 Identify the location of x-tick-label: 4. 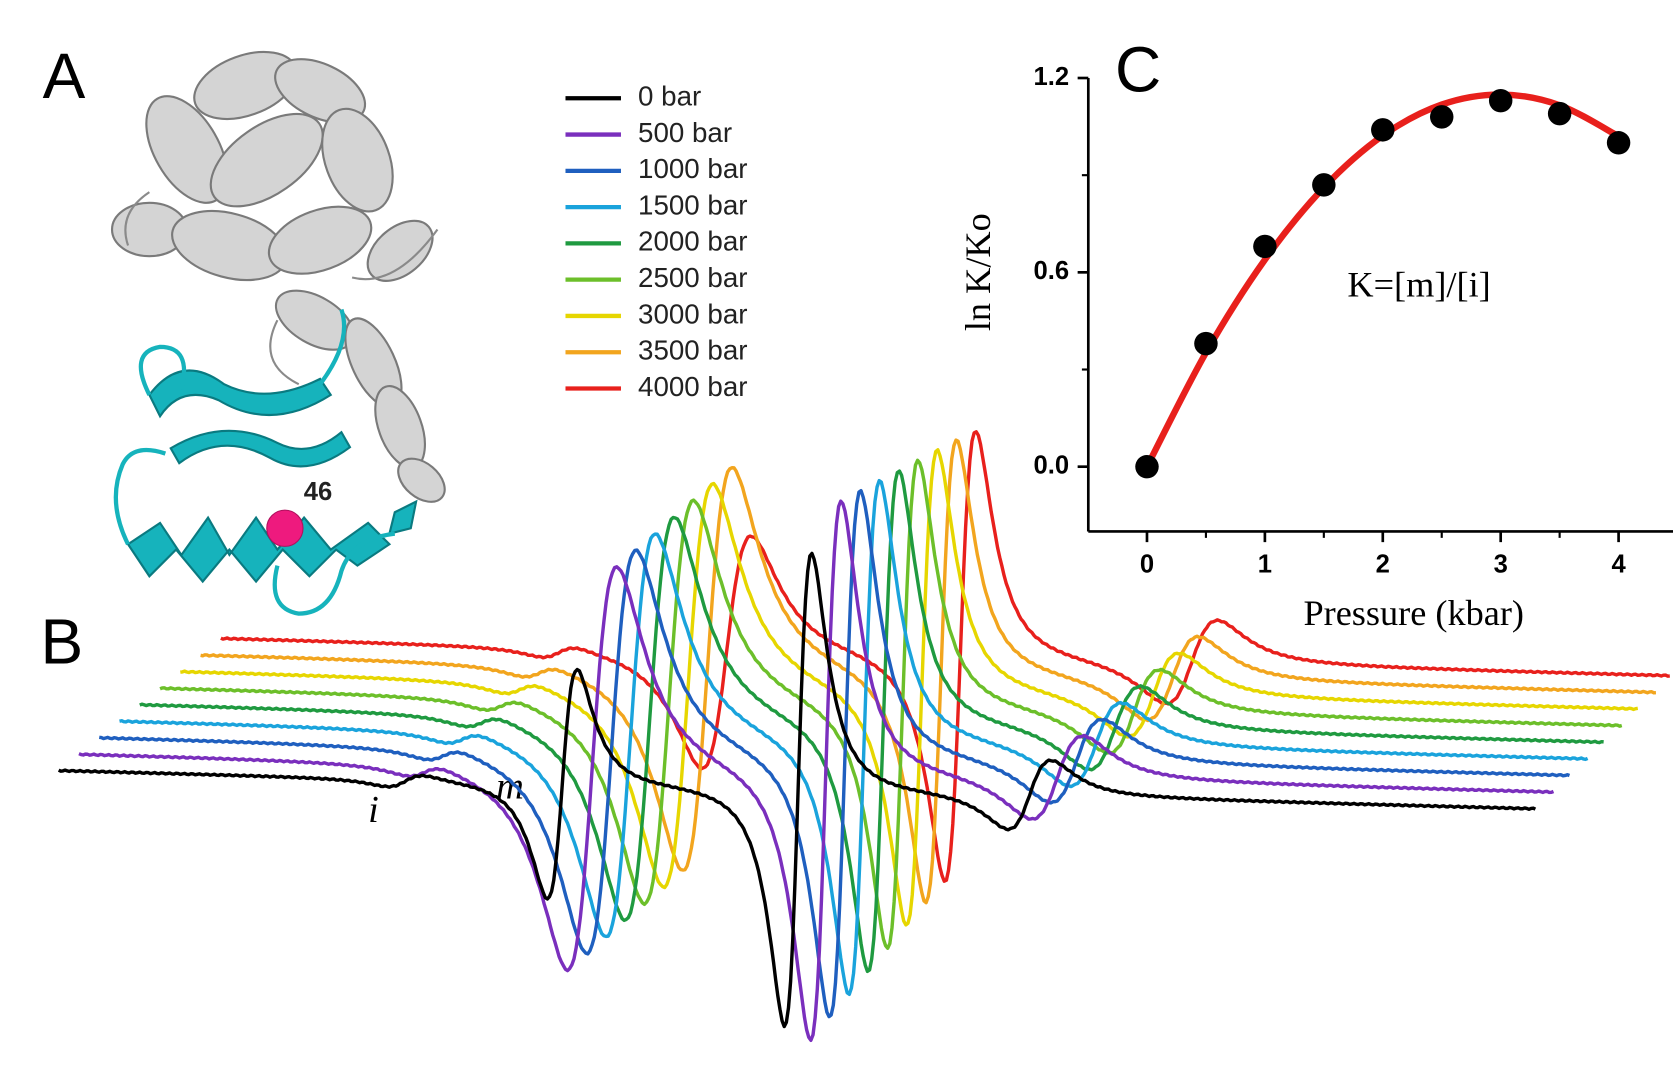
(1618, 564).